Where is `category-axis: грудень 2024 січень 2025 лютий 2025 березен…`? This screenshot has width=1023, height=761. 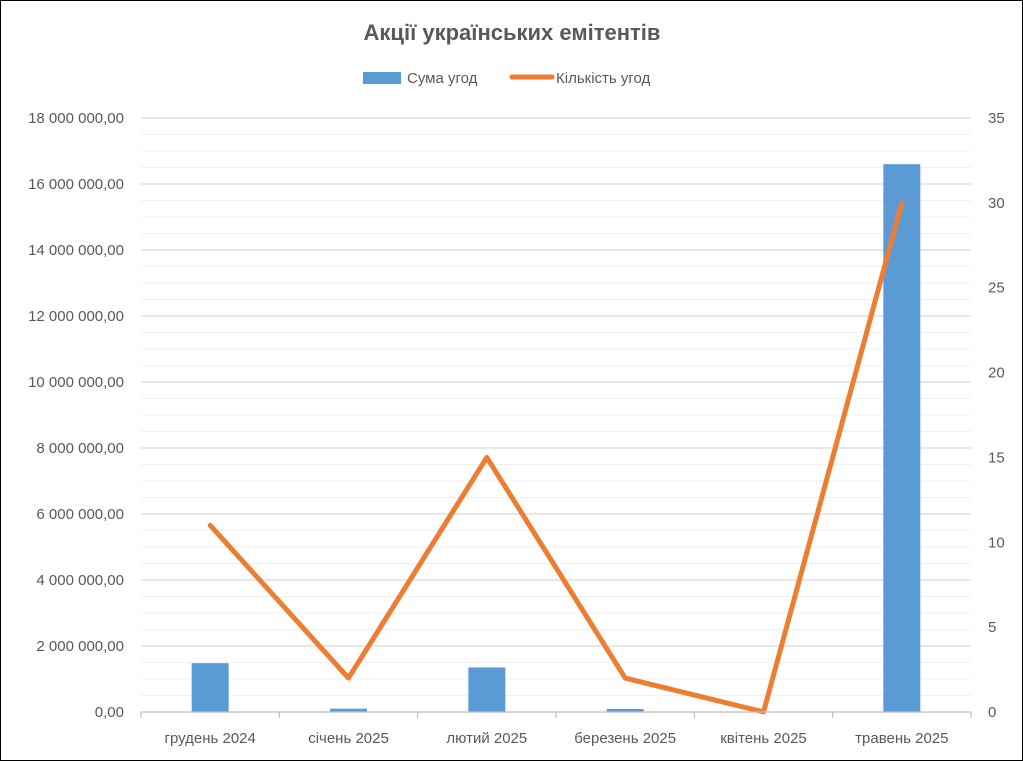 category-axis: грудень 2024 січень 2025 лютий 2025 березен… is located at coordinates (556, 729).